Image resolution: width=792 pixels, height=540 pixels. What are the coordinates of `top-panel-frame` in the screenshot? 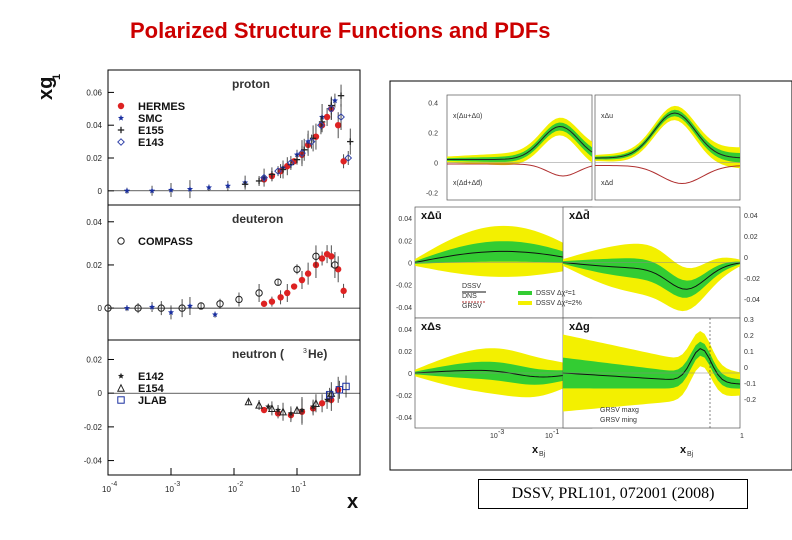 It's located at (519, 147).